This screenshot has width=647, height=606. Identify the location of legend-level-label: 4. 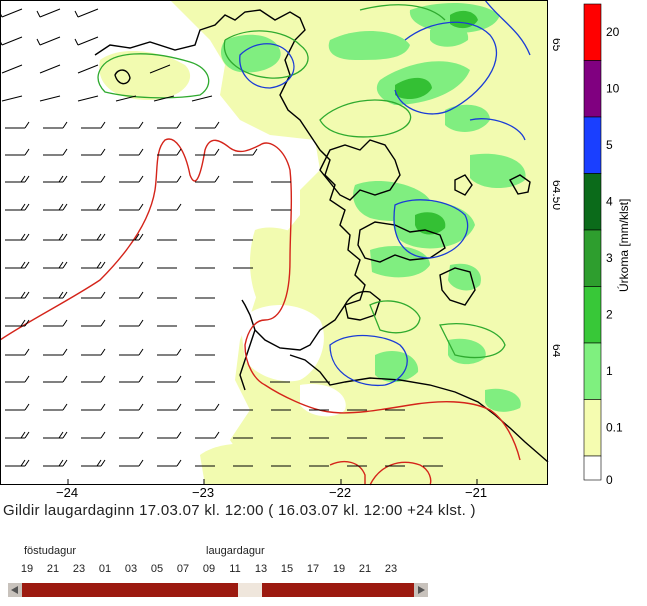
(609, 202).